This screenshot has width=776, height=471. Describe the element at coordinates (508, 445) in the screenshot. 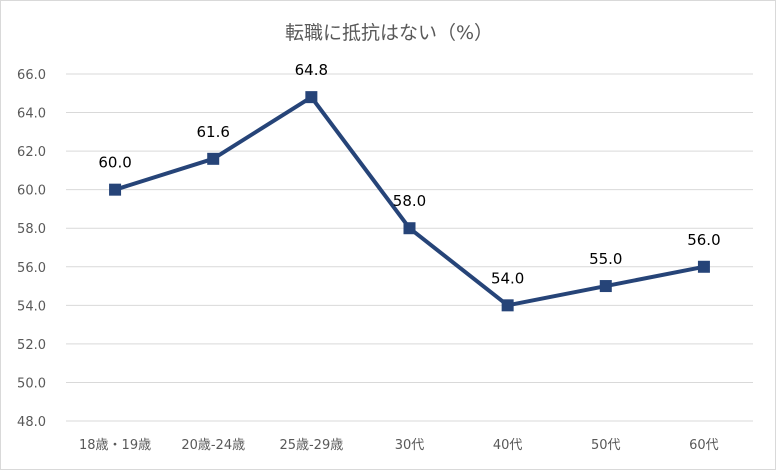

I see `x-tick-label: 40代` at that location.